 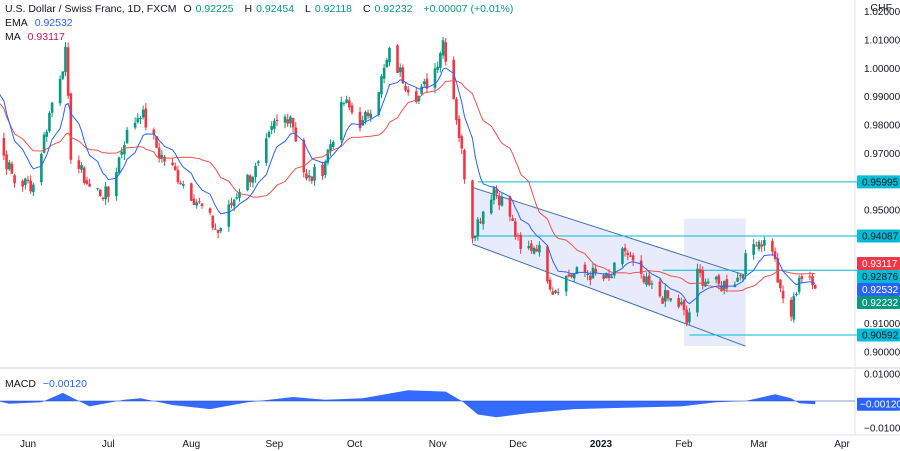 I want to click on price-badge-label: 0.92232, so click(x=880, y=303).